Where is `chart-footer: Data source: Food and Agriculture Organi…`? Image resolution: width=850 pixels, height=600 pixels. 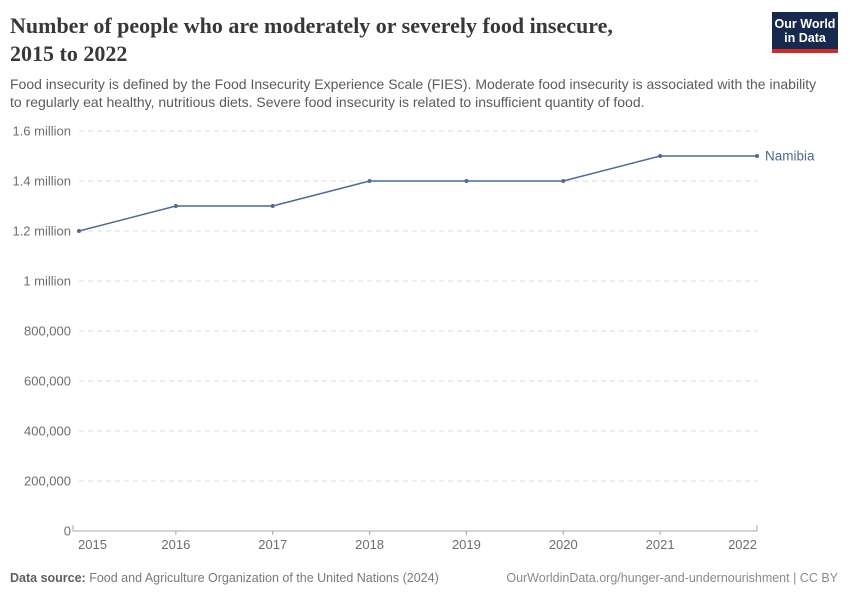
chart-footer: Data source: Food and Agriculture Organi… is located at coordinates (424, 578).